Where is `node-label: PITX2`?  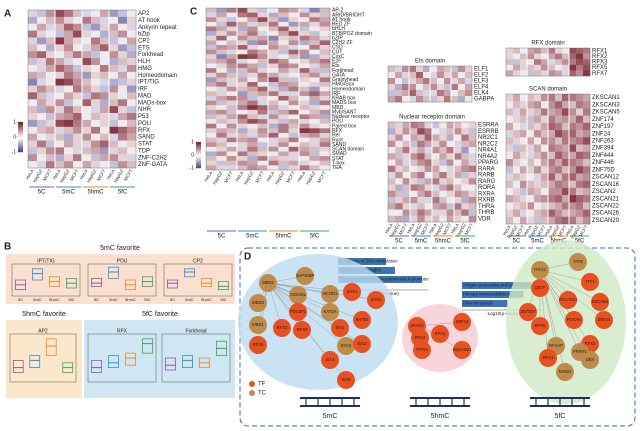 node-label: PITX2 is located at coordinates (422, 349).